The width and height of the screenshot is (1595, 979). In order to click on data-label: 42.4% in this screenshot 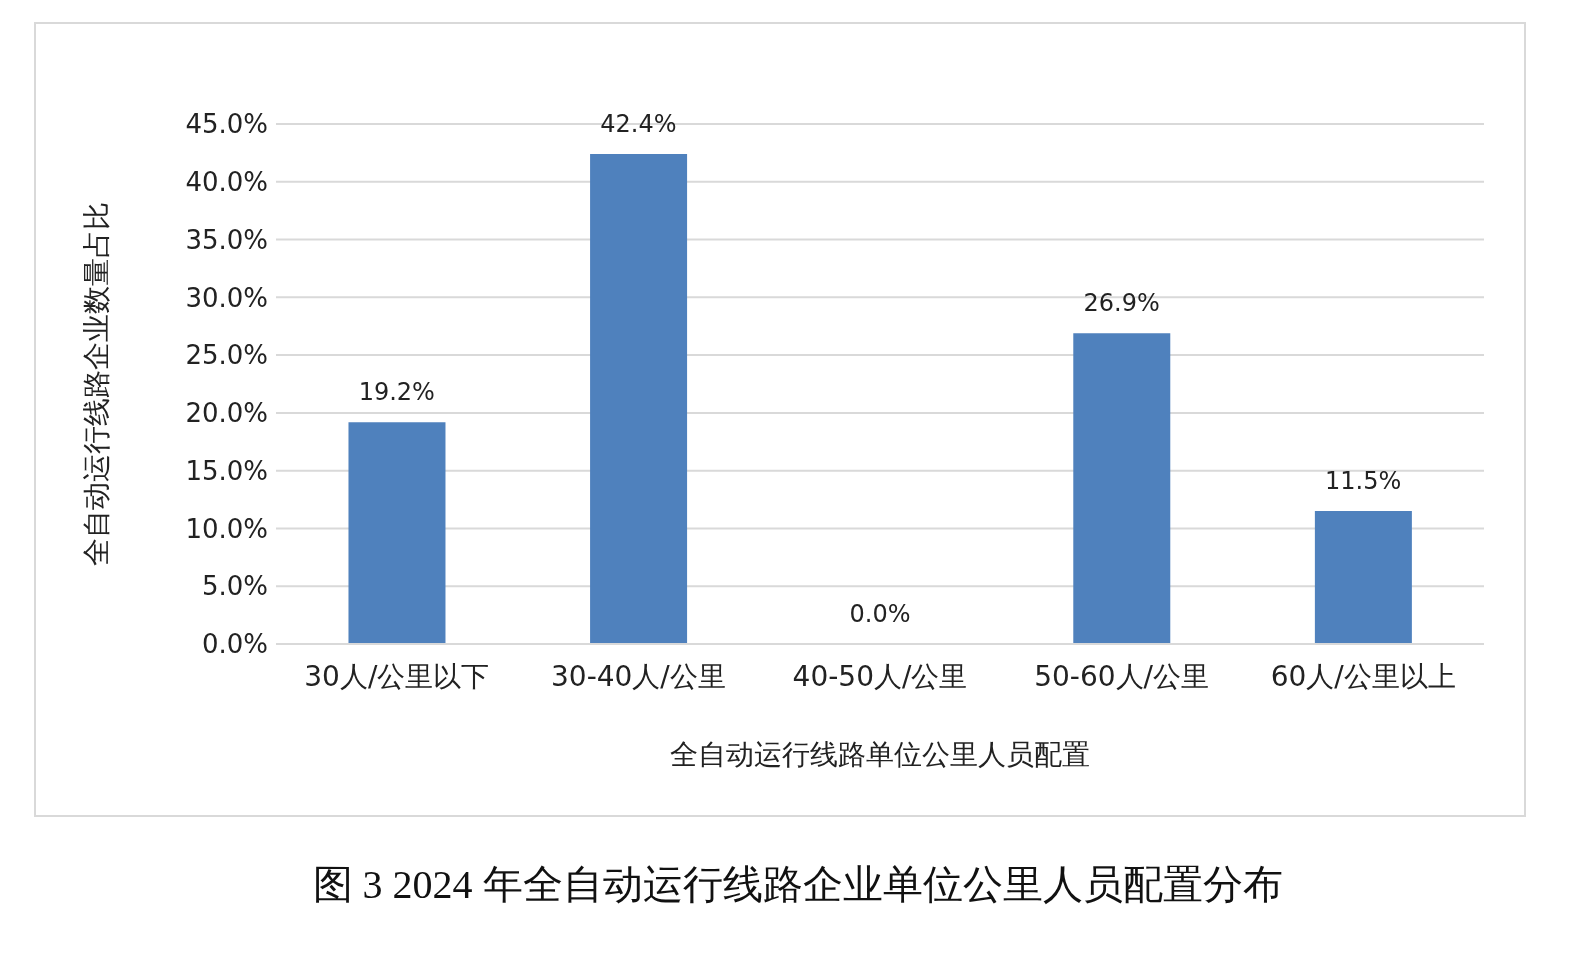, I will do `click(638, 124)`.